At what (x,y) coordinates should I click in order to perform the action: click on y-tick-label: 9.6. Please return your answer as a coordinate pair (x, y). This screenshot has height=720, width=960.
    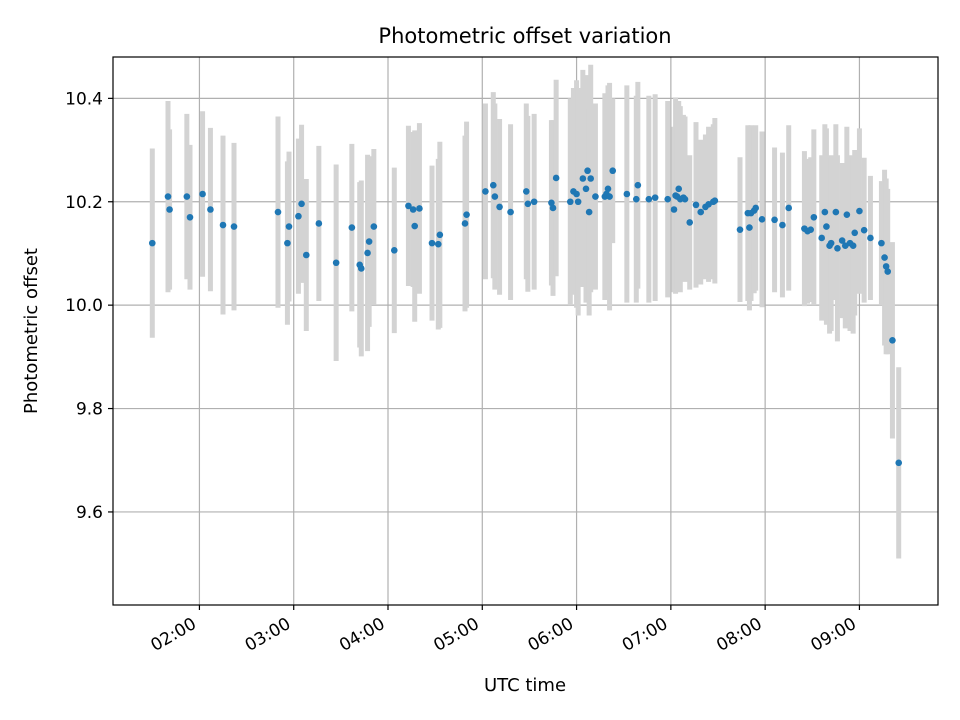
    Looking at the image, I should click on (89, 513).